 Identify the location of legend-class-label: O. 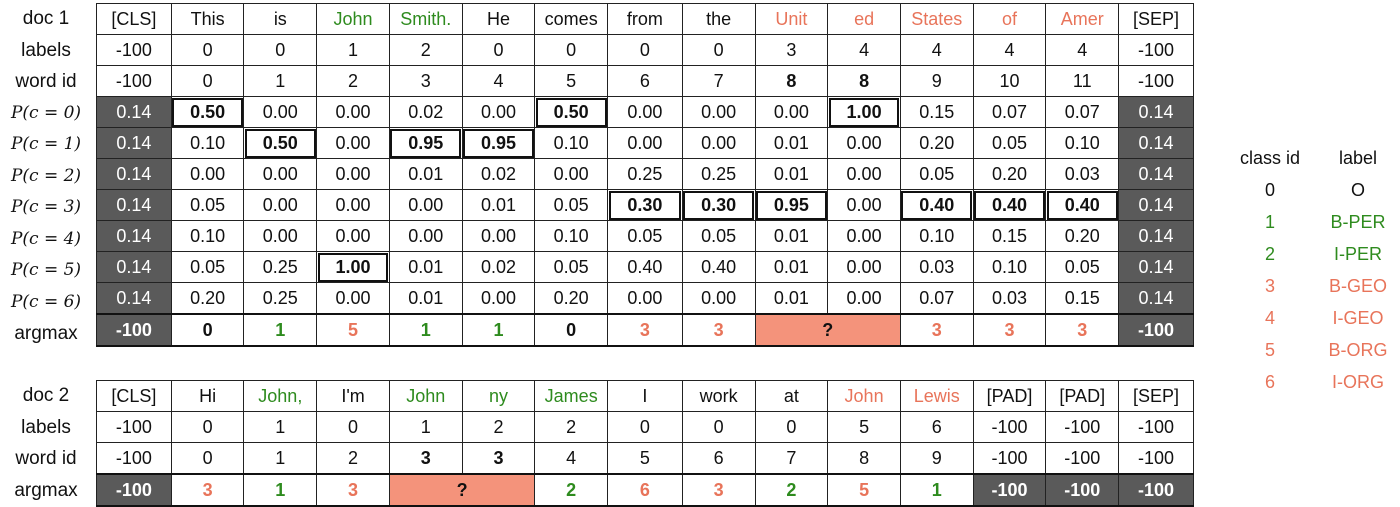
(1357, 190).